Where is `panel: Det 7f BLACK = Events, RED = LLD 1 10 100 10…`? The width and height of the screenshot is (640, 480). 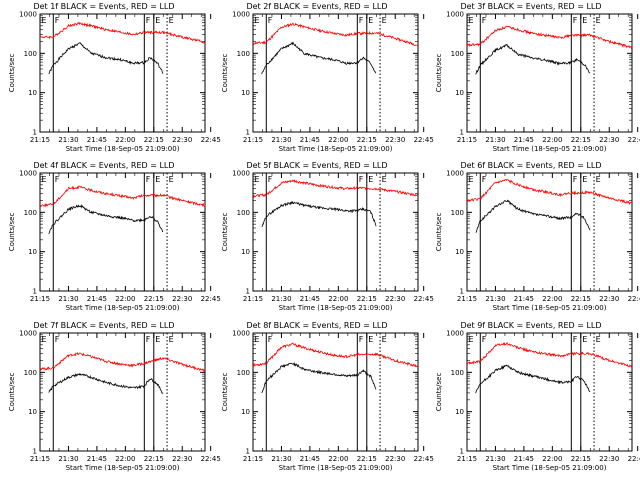 panel: Det 7f BLACK = Events, RED = LLD 1 10 100 10… is located at coordinates (114, 396).